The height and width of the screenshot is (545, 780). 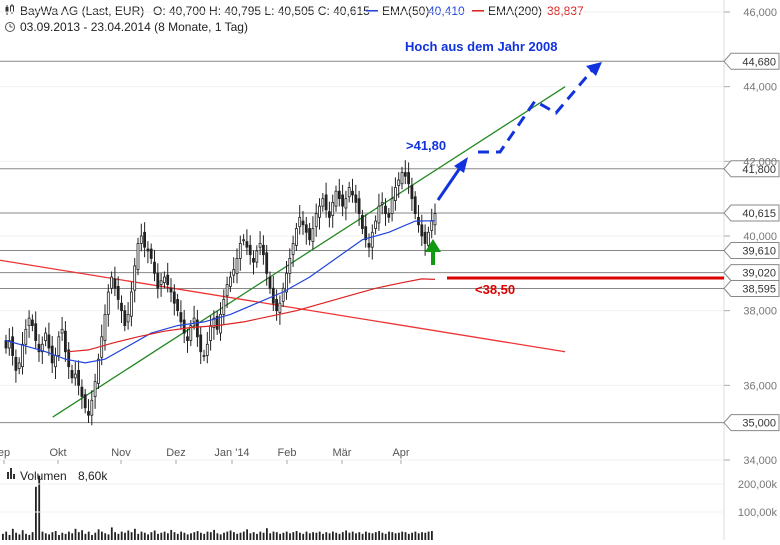 I want to click on y-tick-label: 36,000, so click(x=760, y=386).